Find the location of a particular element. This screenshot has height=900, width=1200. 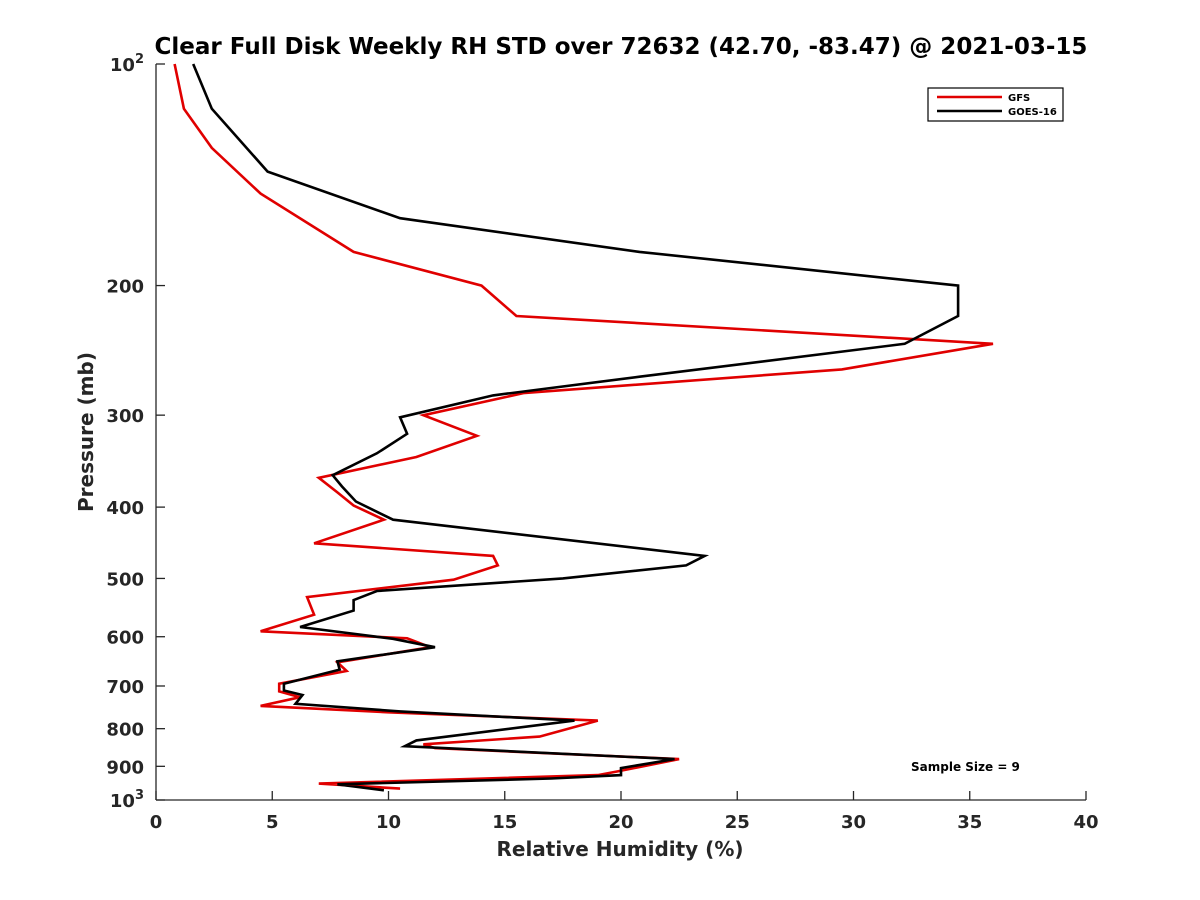

legend-label-gfs: GFS is located at coordinates (1019, 98).